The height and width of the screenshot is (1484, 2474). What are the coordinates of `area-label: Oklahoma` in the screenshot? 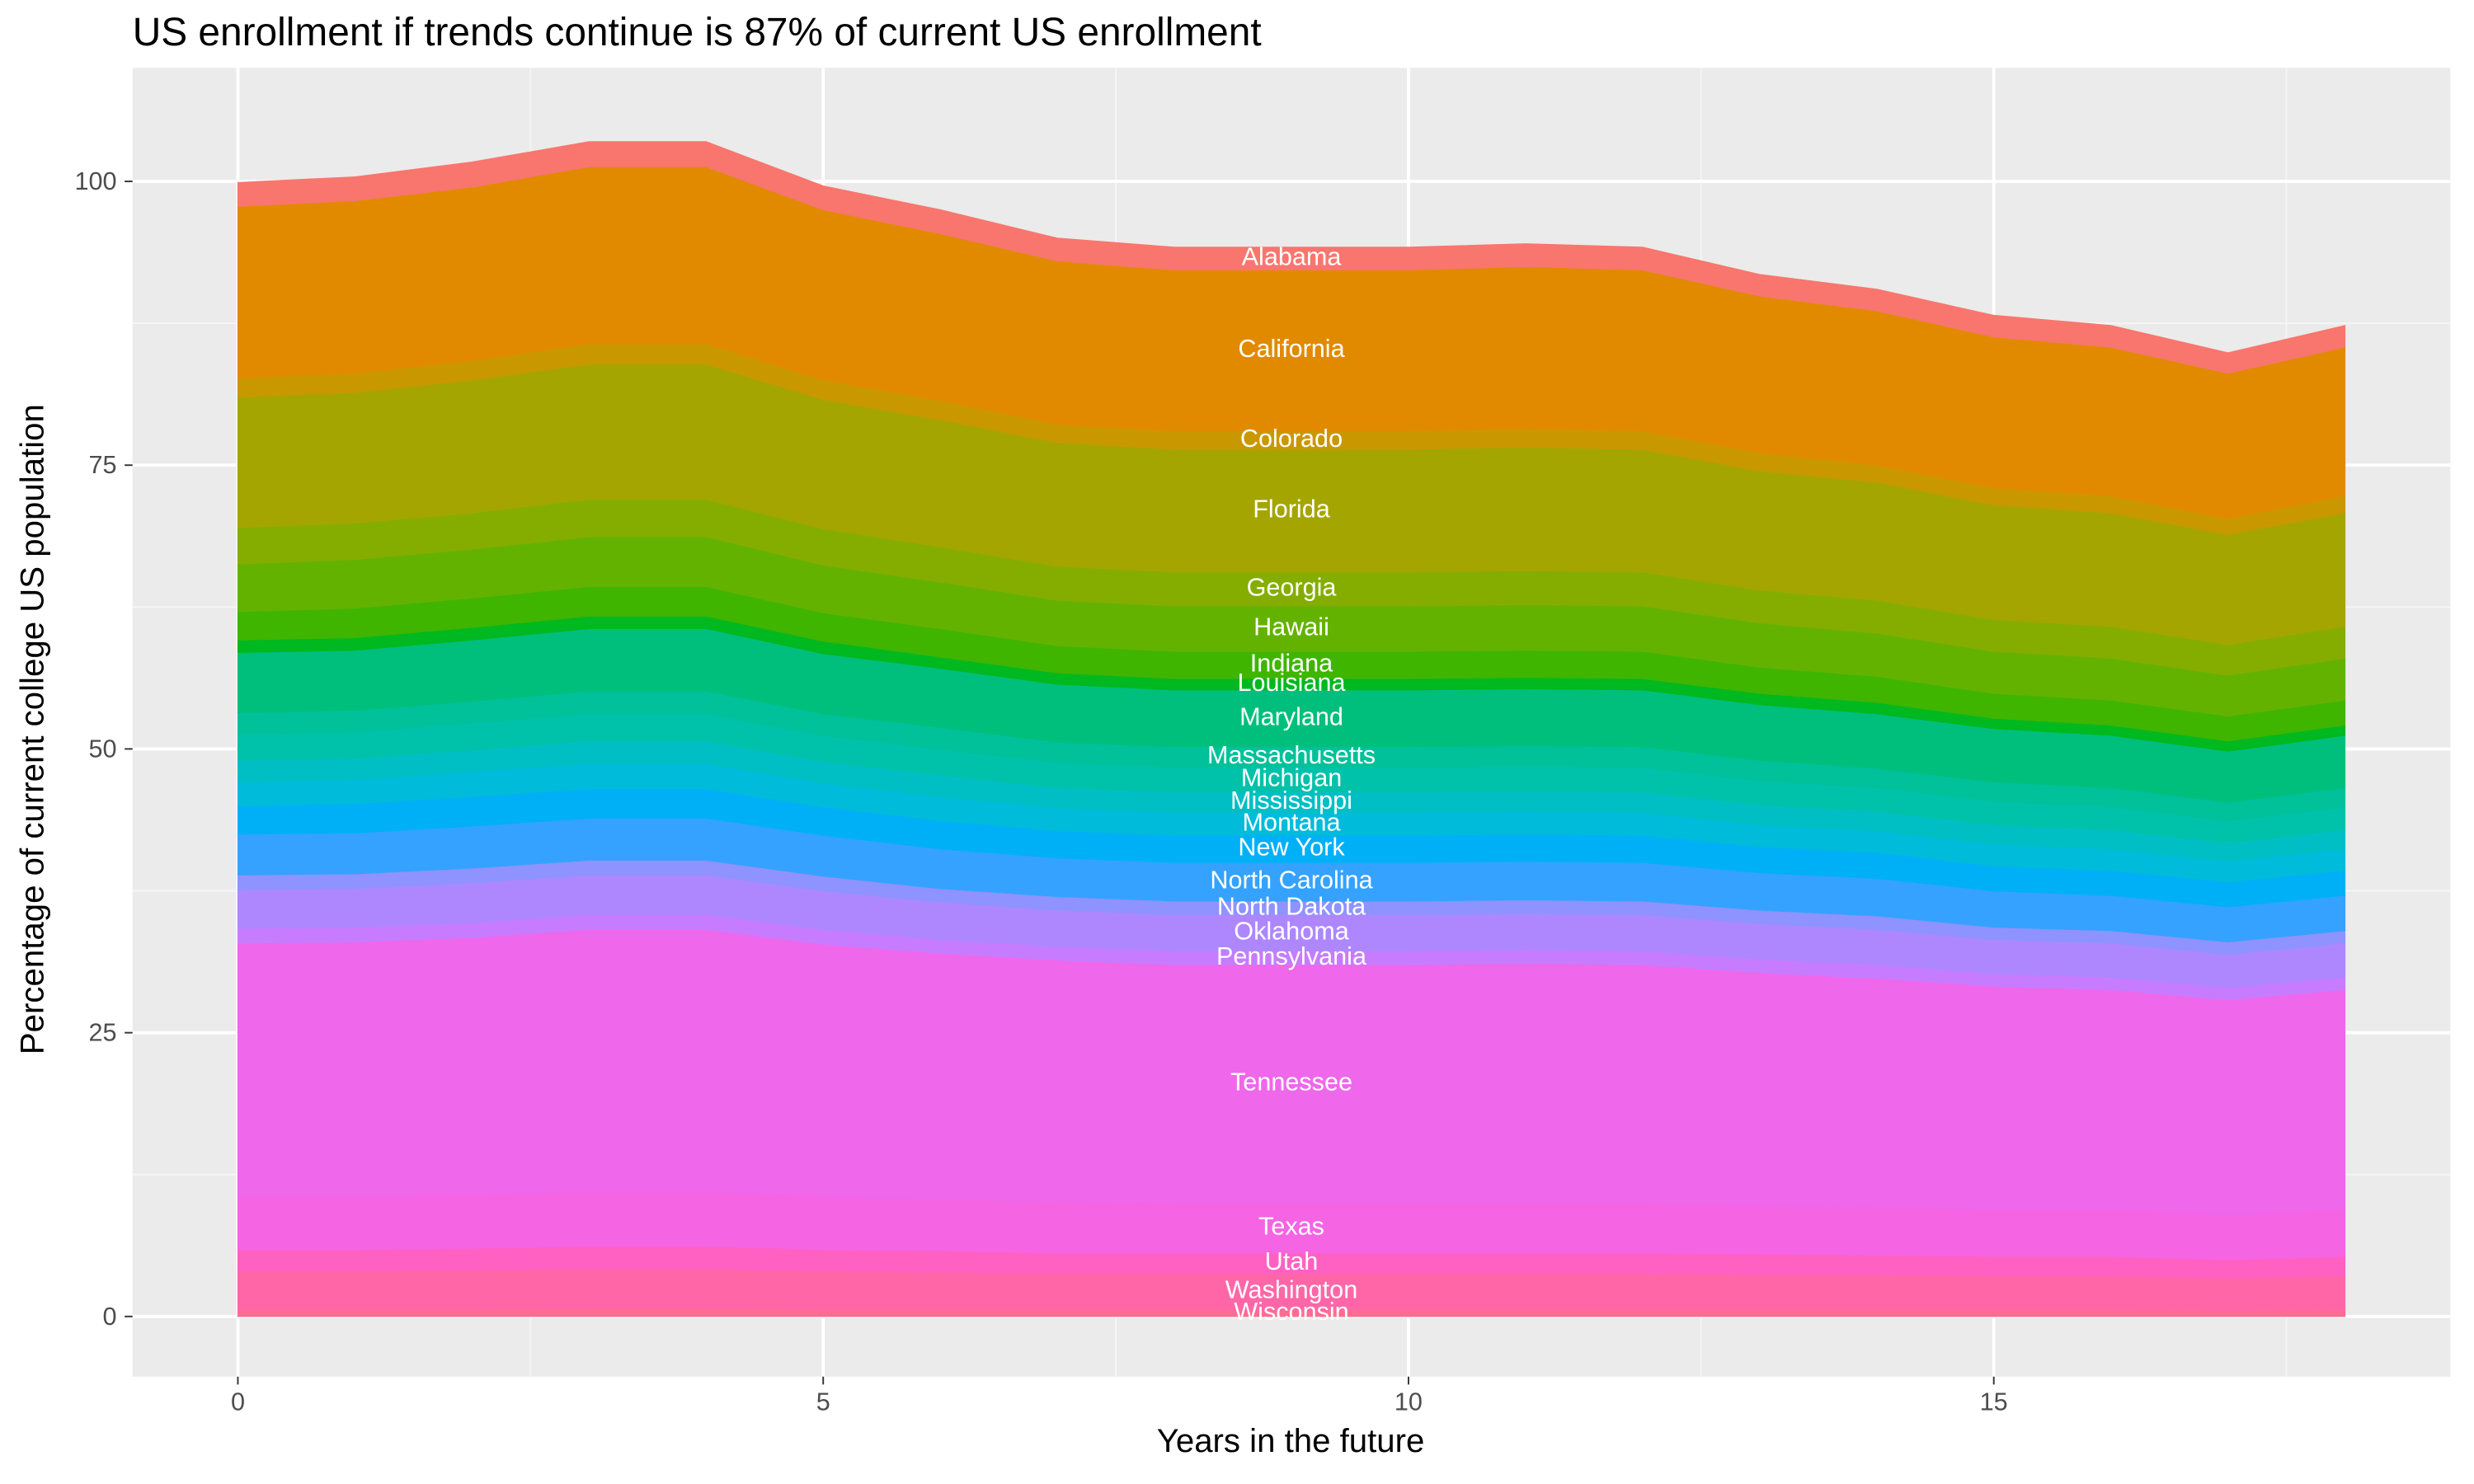 It's located at (1291, 932).